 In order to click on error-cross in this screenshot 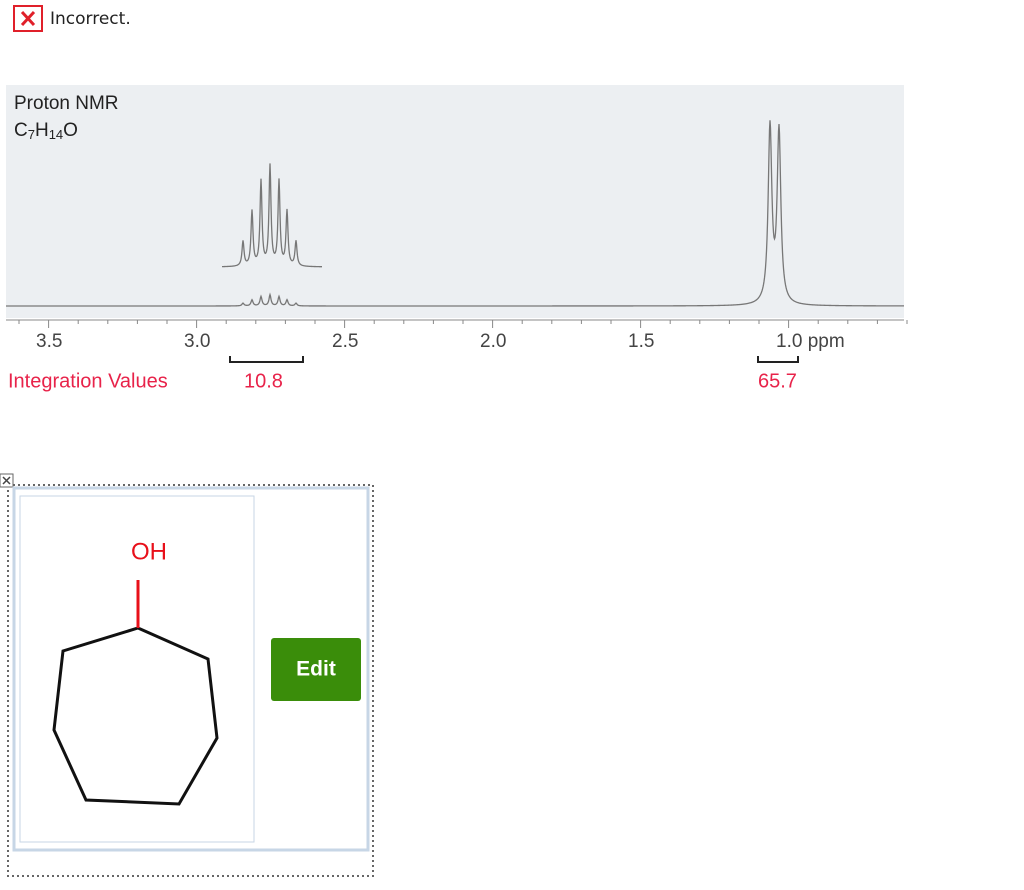, I will do `click(28, 18)`.